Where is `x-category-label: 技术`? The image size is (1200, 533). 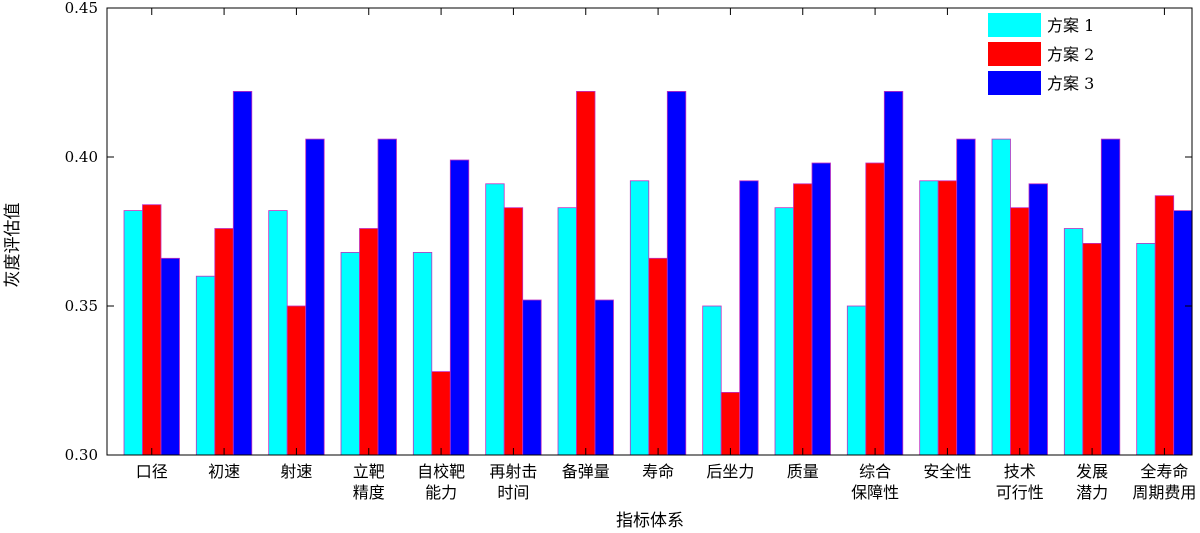
x-category-label: 技术 is located at coordinates (1020, 471).